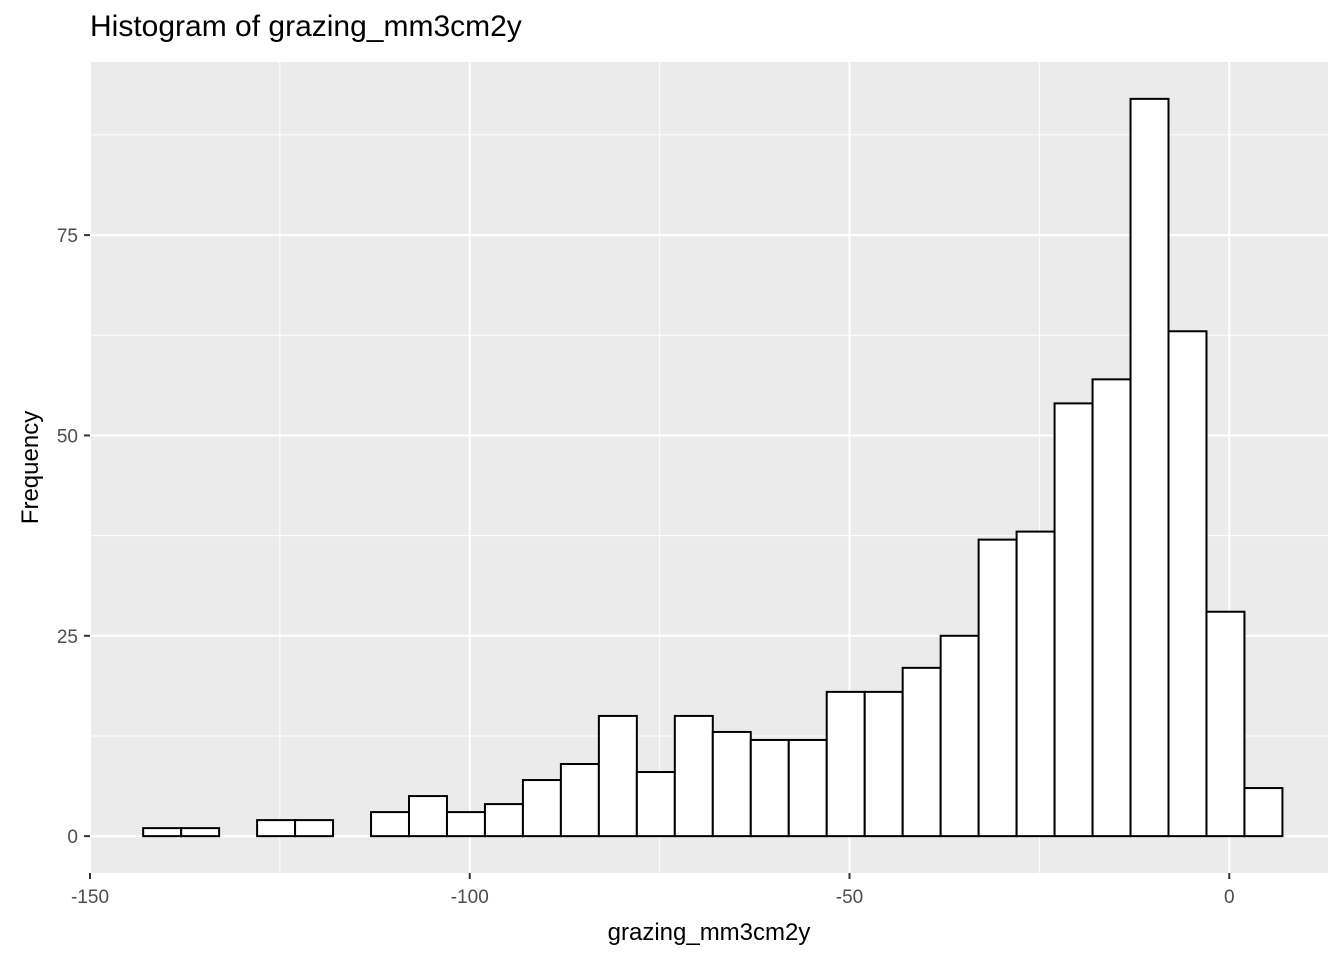 This screenshot has width=1344, height=960. What do you see at coordinates (30, 467) in the screenshot?
I see `y-axis-title: Frequency` at bounding box center [30, 467].